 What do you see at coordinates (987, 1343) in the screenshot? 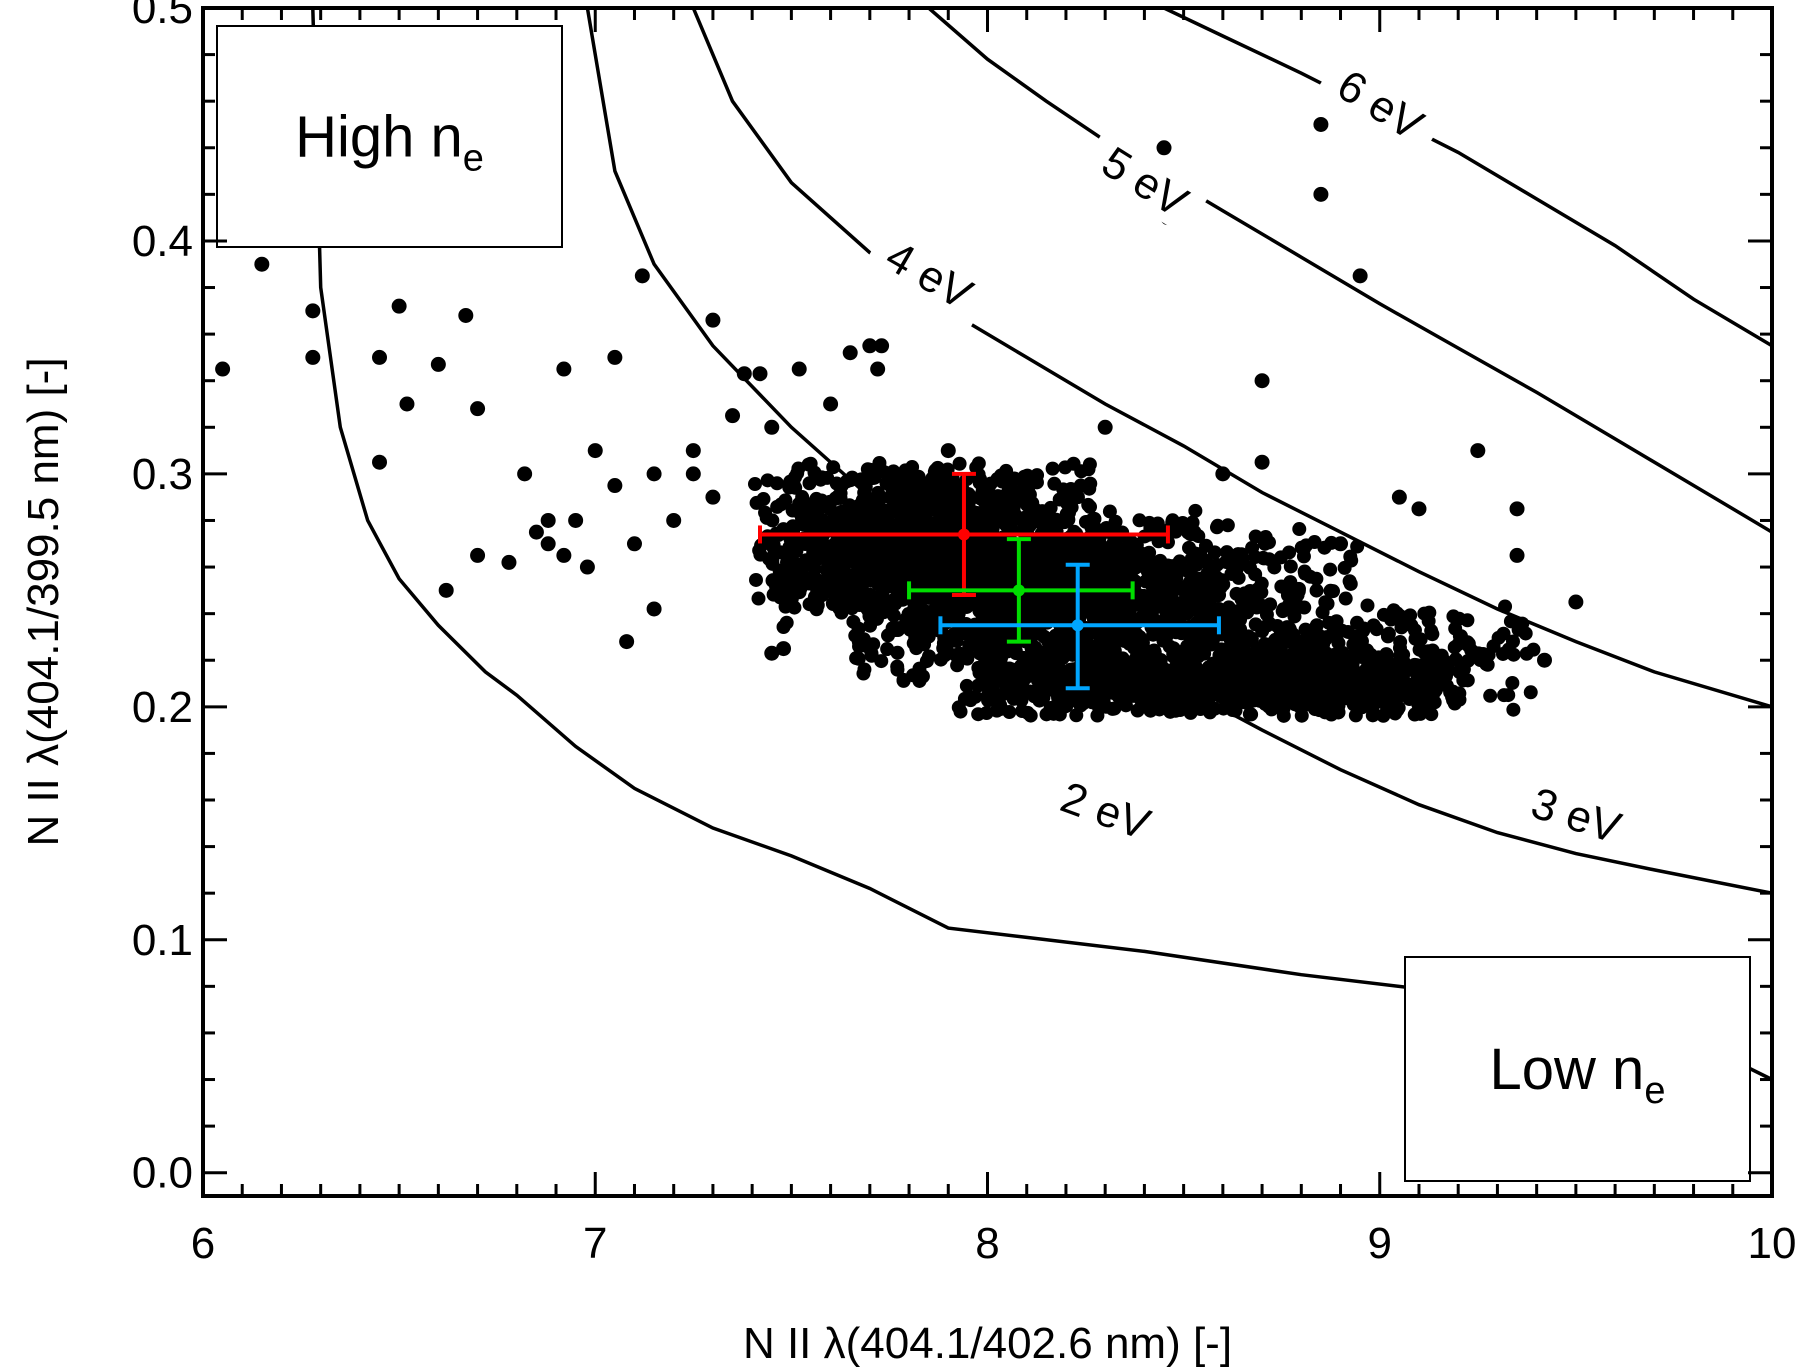
I see `x-axis-title: N II λ(404.1/402.6 nm) [-]` at bounding box center [987, 1343].